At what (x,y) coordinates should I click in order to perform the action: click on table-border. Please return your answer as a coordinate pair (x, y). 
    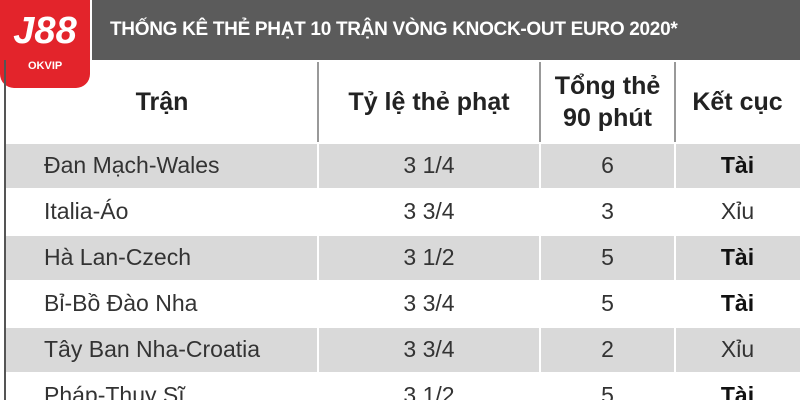
    Looking at the image, I should click on (5, 230).